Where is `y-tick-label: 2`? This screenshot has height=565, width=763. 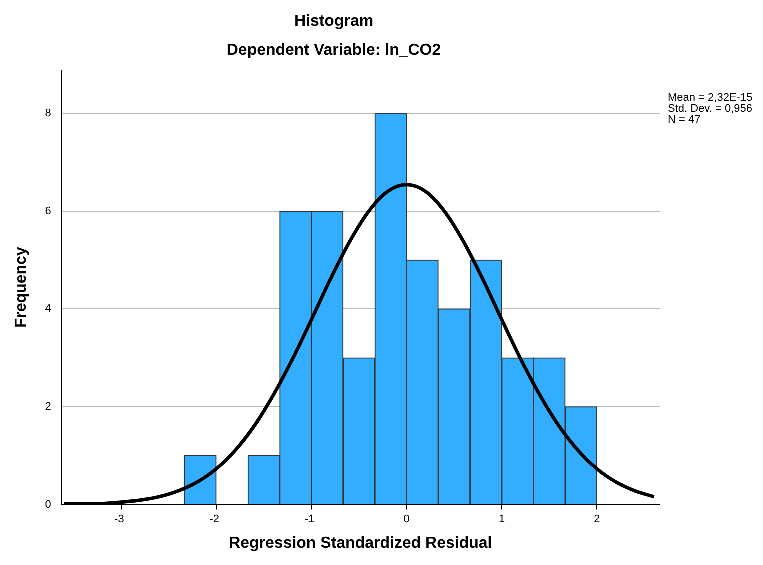
y-tick-label: 2 is located at coordinates (48, 406).